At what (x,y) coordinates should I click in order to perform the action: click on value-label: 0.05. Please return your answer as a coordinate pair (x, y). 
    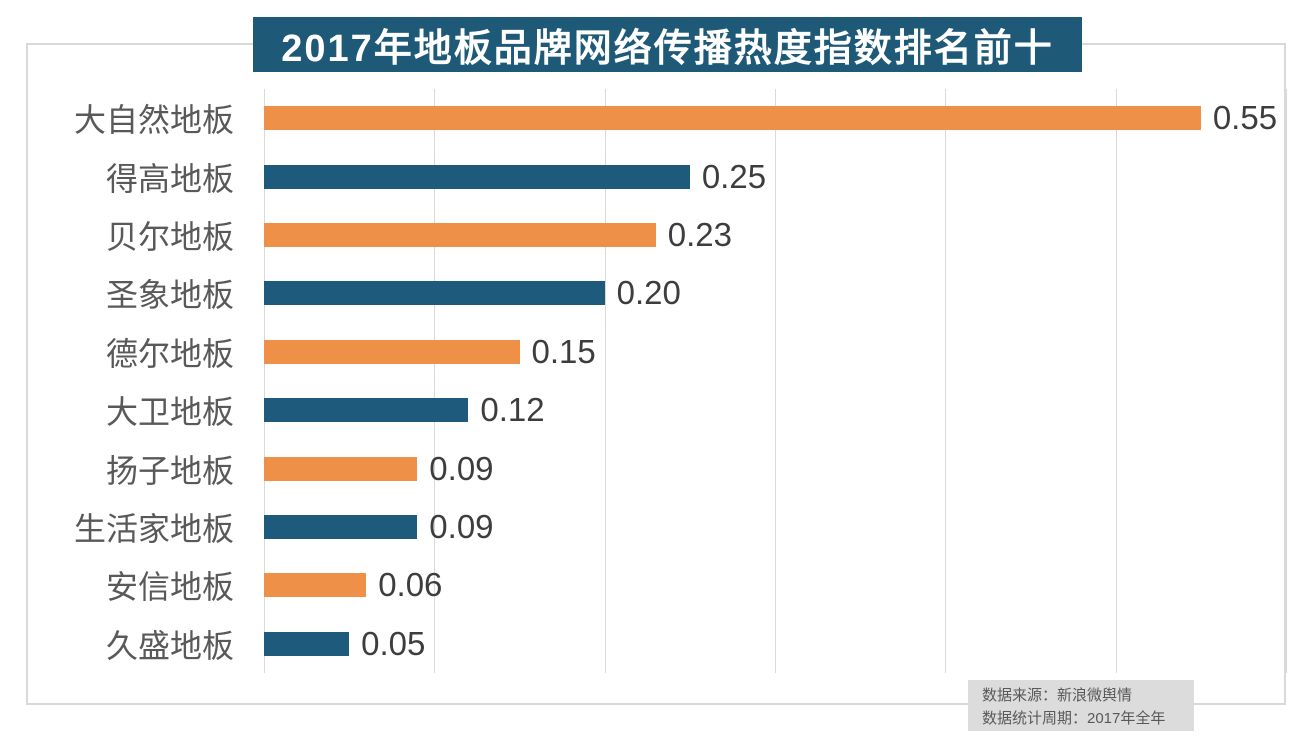
    Looking at the image, I should click on (393, 643).